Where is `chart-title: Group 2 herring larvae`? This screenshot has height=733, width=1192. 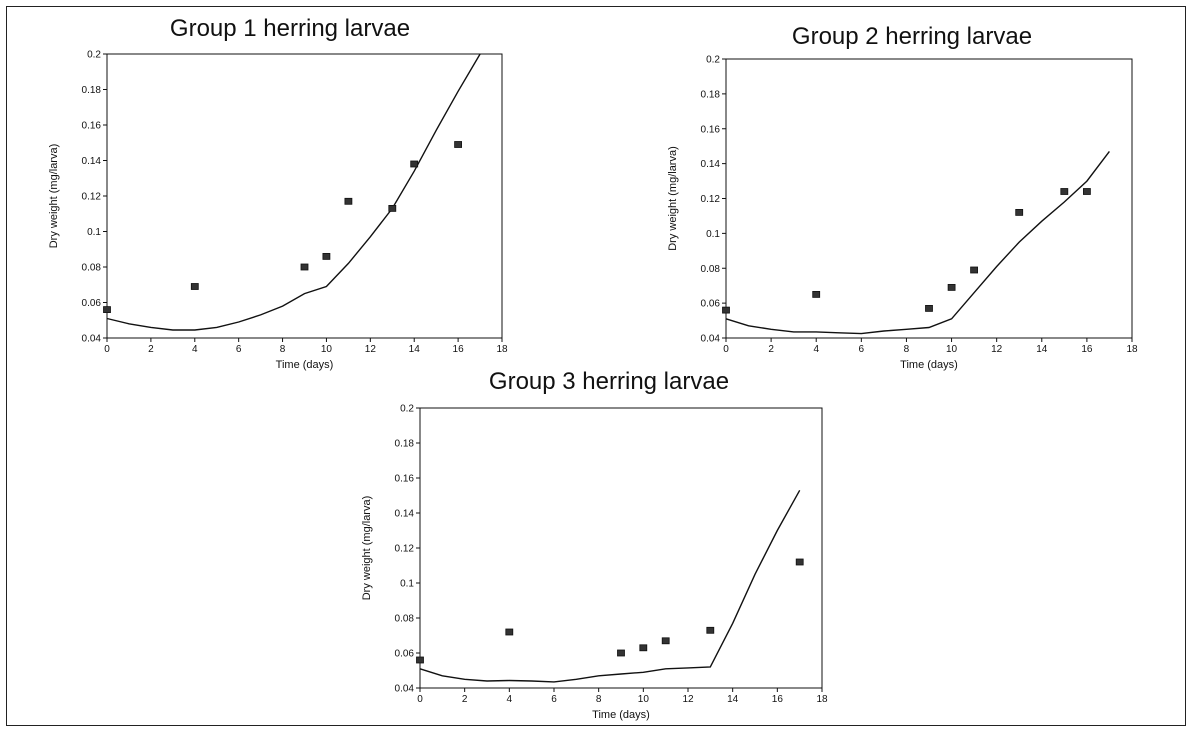 chart-title: Group 2 herring larvae is located at coordinates (912, 36).